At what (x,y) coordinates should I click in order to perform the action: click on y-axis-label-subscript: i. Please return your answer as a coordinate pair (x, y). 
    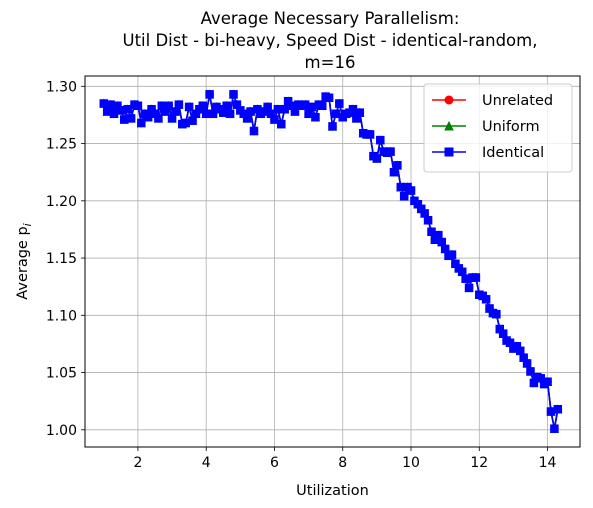
    Looking at the image, I should click on (27, 224).